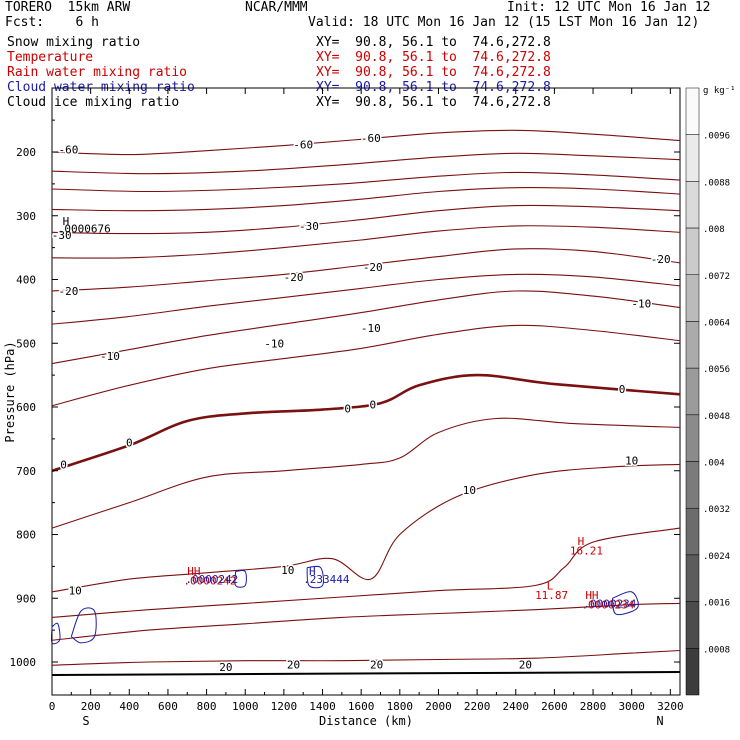  I want to click on field-name-temperature: Temperature, so click(50, 57).